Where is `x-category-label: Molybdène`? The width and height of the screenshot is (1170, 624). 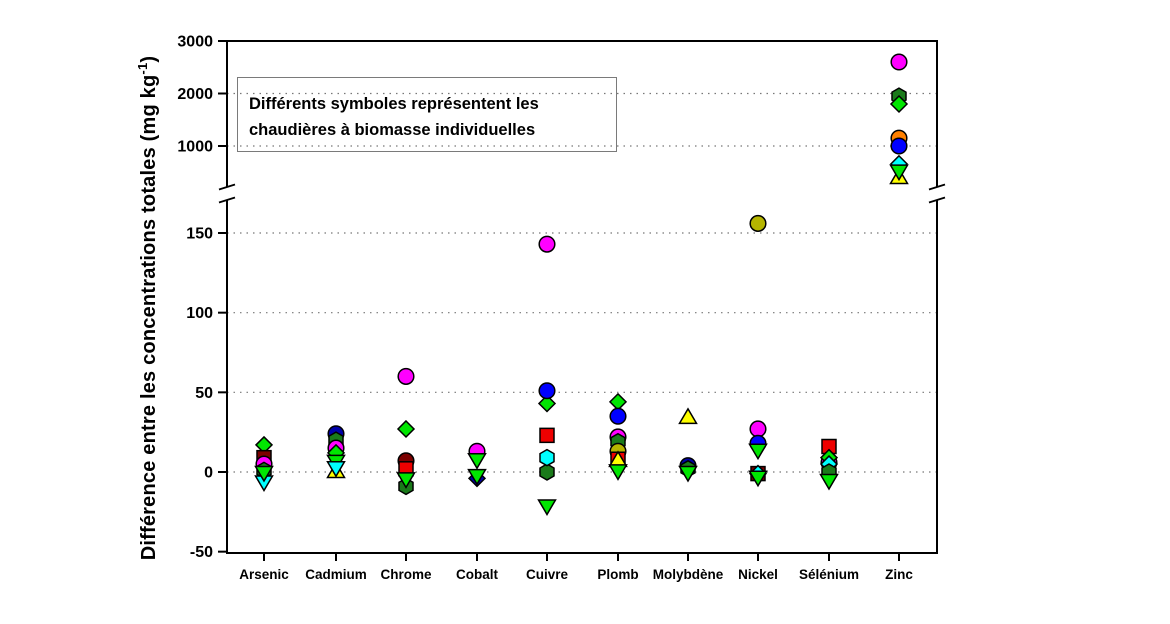 x-category-label: Molybdène is located at coordinates (688, 574).